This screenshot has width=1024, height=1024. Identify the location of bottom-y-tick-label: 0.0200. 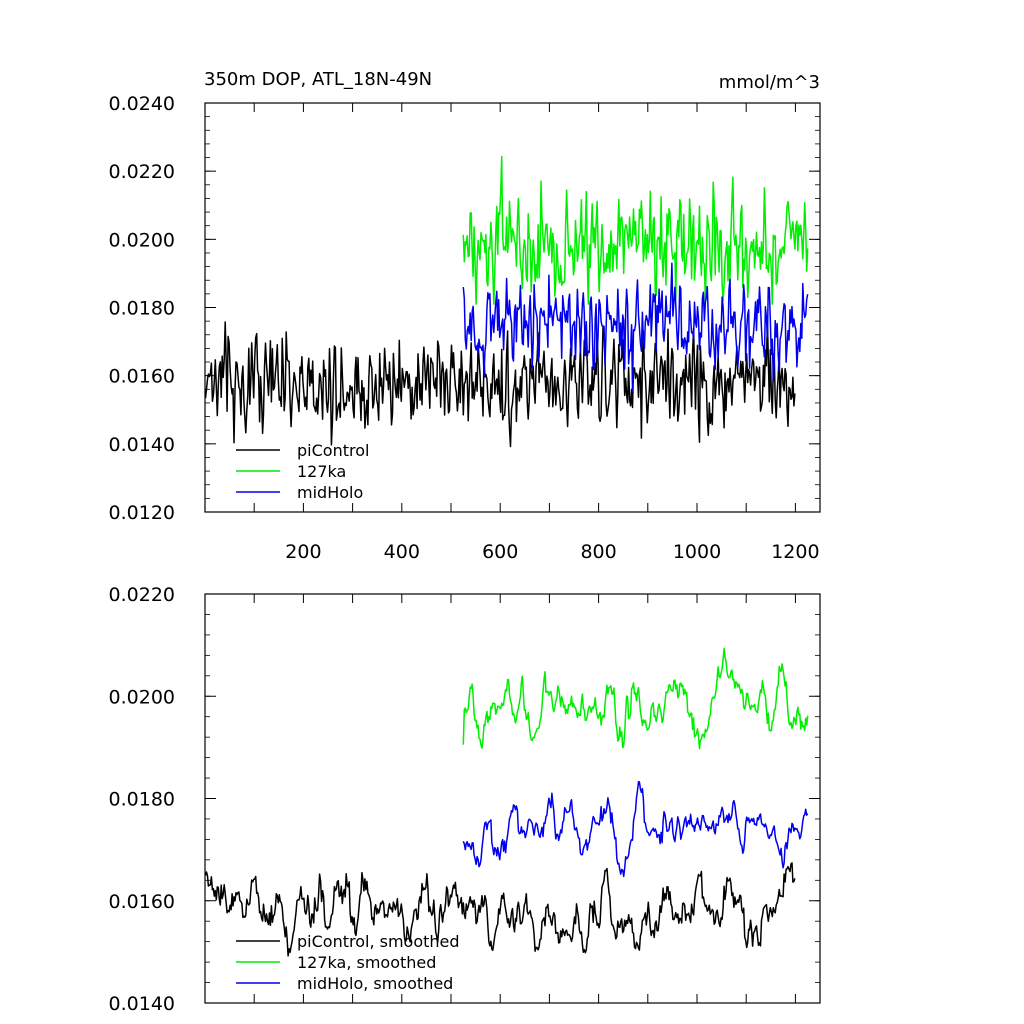
(142, 697).